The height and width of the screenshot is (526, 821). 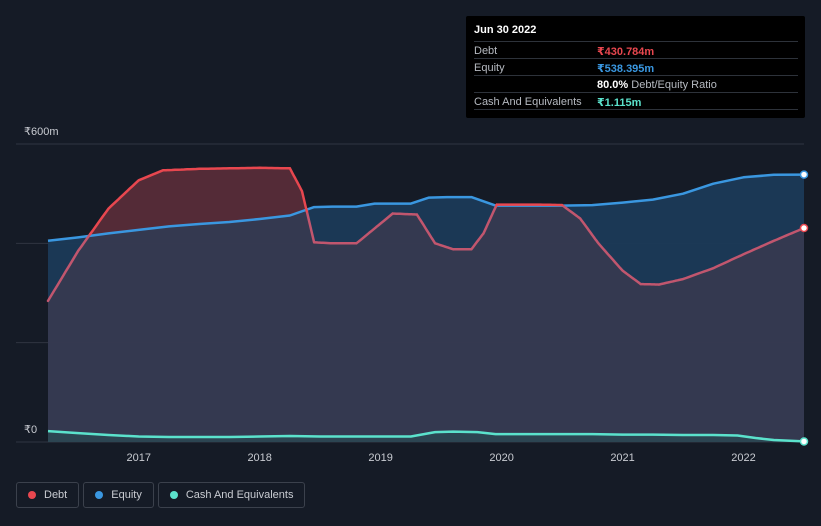 I want to click on legend-label-debt: Debt, so click(x=56, y=495).